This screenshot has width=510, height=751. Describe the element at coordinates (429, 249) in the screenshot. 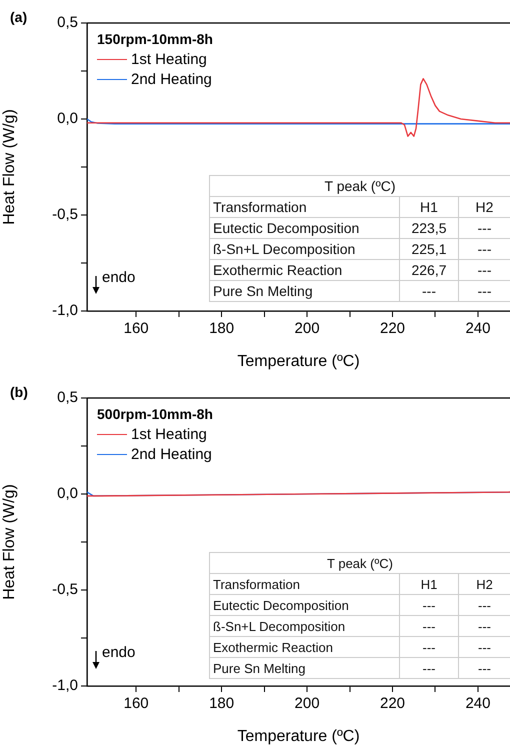

I see `annotation: 225,1` at that location.